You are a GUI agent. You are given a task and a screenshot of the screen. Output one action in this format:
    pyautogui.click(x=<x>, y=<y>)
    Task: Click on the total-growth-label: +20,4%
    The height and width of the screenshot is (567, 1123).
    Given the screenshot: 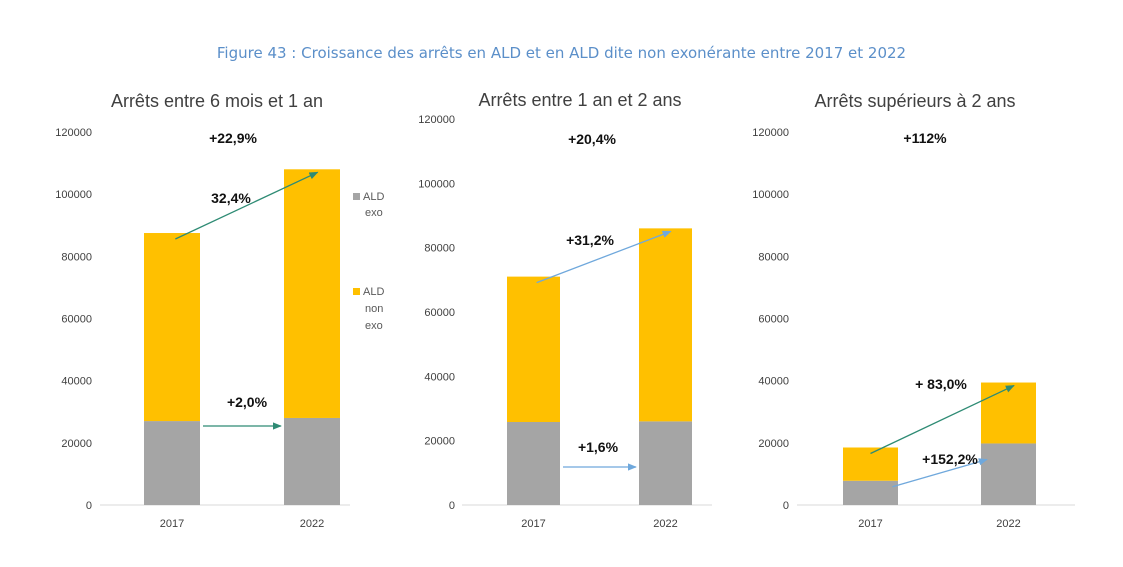 What is the action you would take?
    pyautogui.click(x=592, y=139)
    